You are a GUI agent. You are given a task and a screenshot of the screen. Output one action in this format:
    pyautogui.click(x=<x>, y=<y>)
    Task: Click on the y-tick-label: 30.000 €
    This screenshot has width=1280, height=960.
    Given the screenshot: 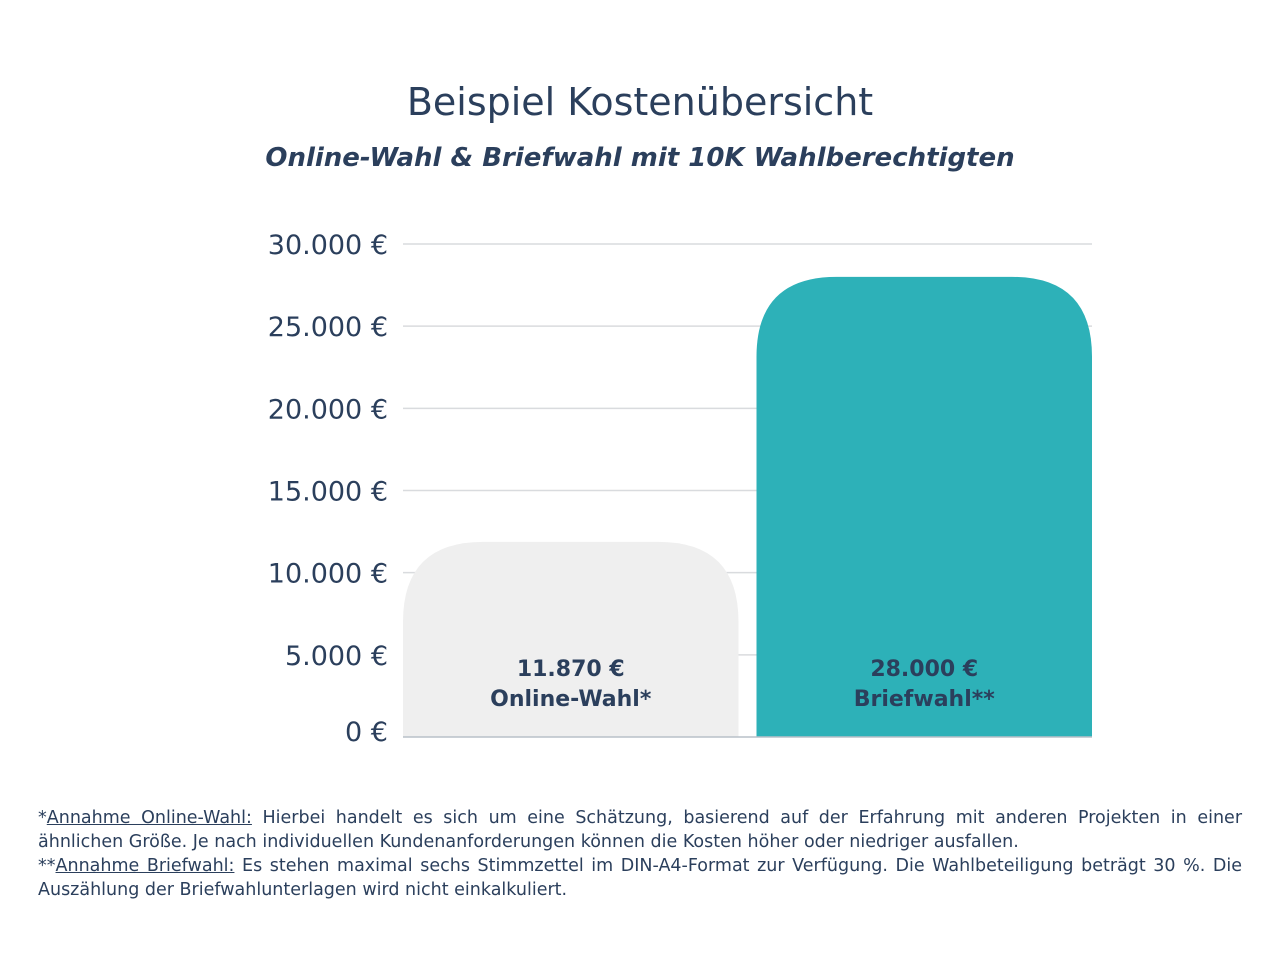 What is the action you would take?
    pyautogui.click(x=328, y=245)
    